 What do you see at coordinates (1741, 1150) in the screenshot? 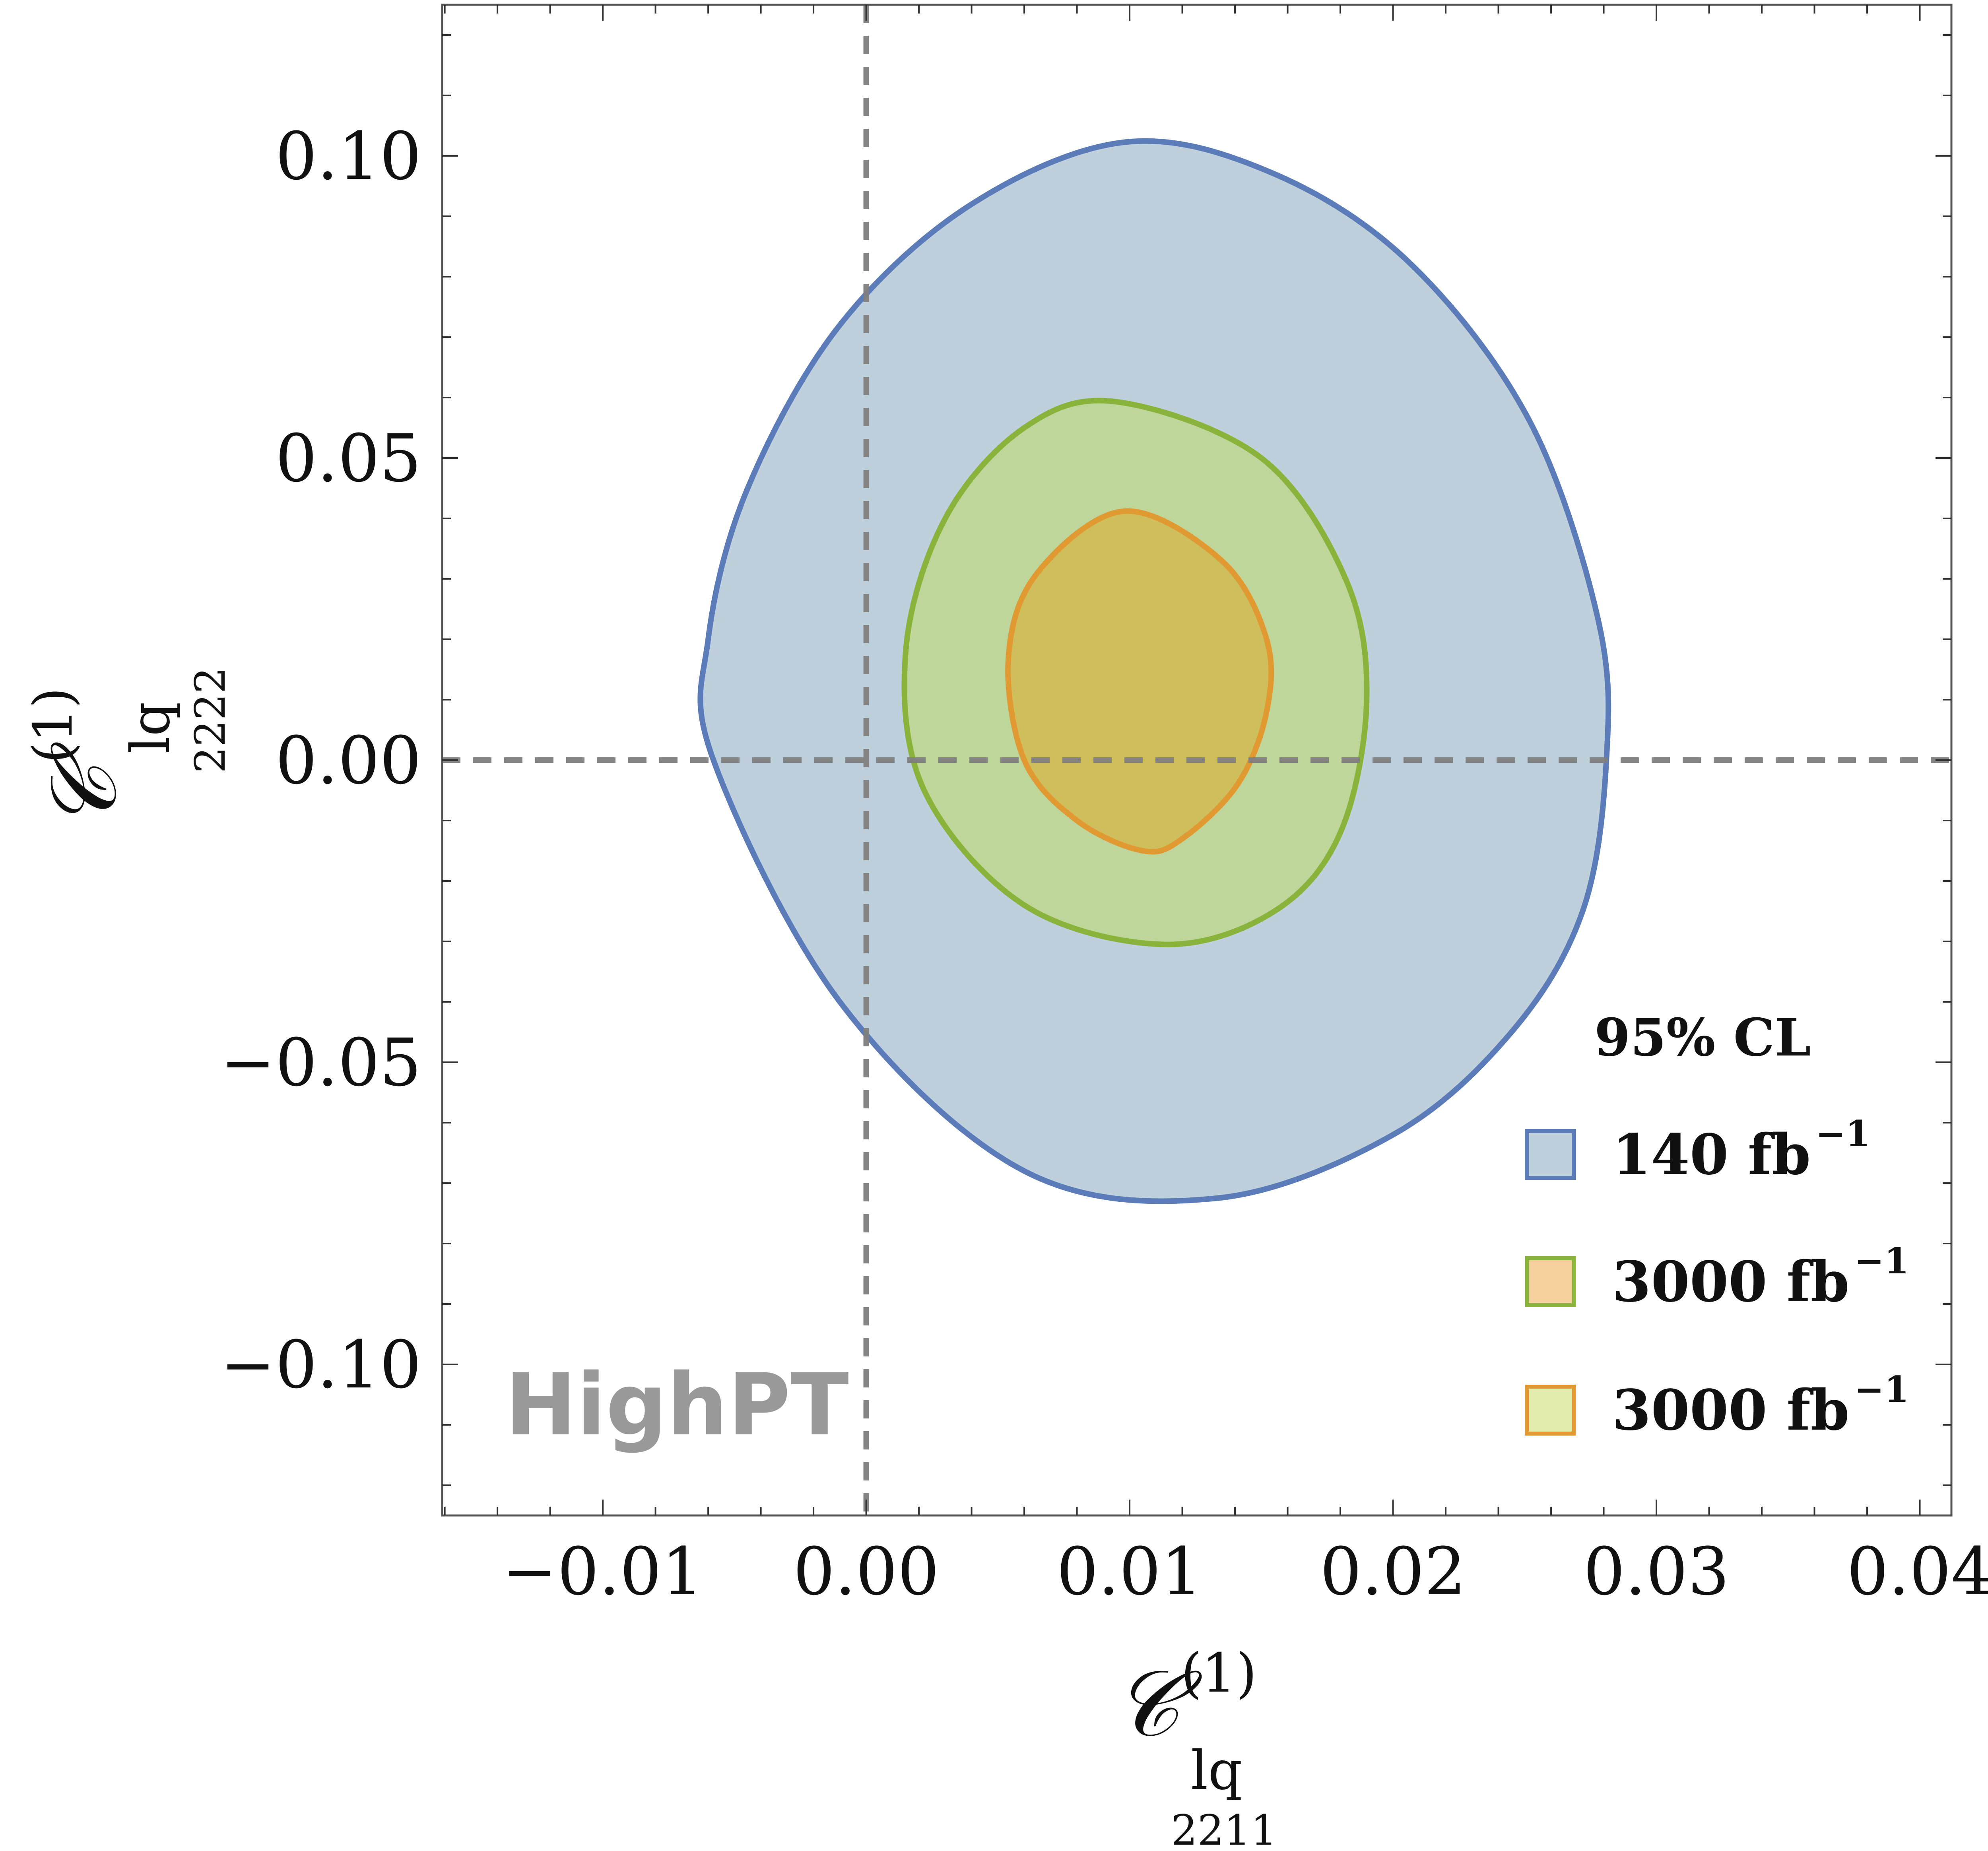
I see `legend-label: 140 fb −1` at bounding box center [1741, 1150].